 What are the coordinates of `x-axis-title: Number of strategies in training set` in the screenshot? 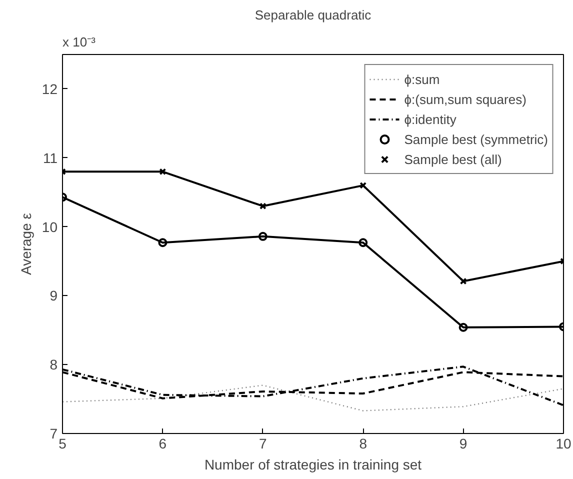 It's located at (313, 464).